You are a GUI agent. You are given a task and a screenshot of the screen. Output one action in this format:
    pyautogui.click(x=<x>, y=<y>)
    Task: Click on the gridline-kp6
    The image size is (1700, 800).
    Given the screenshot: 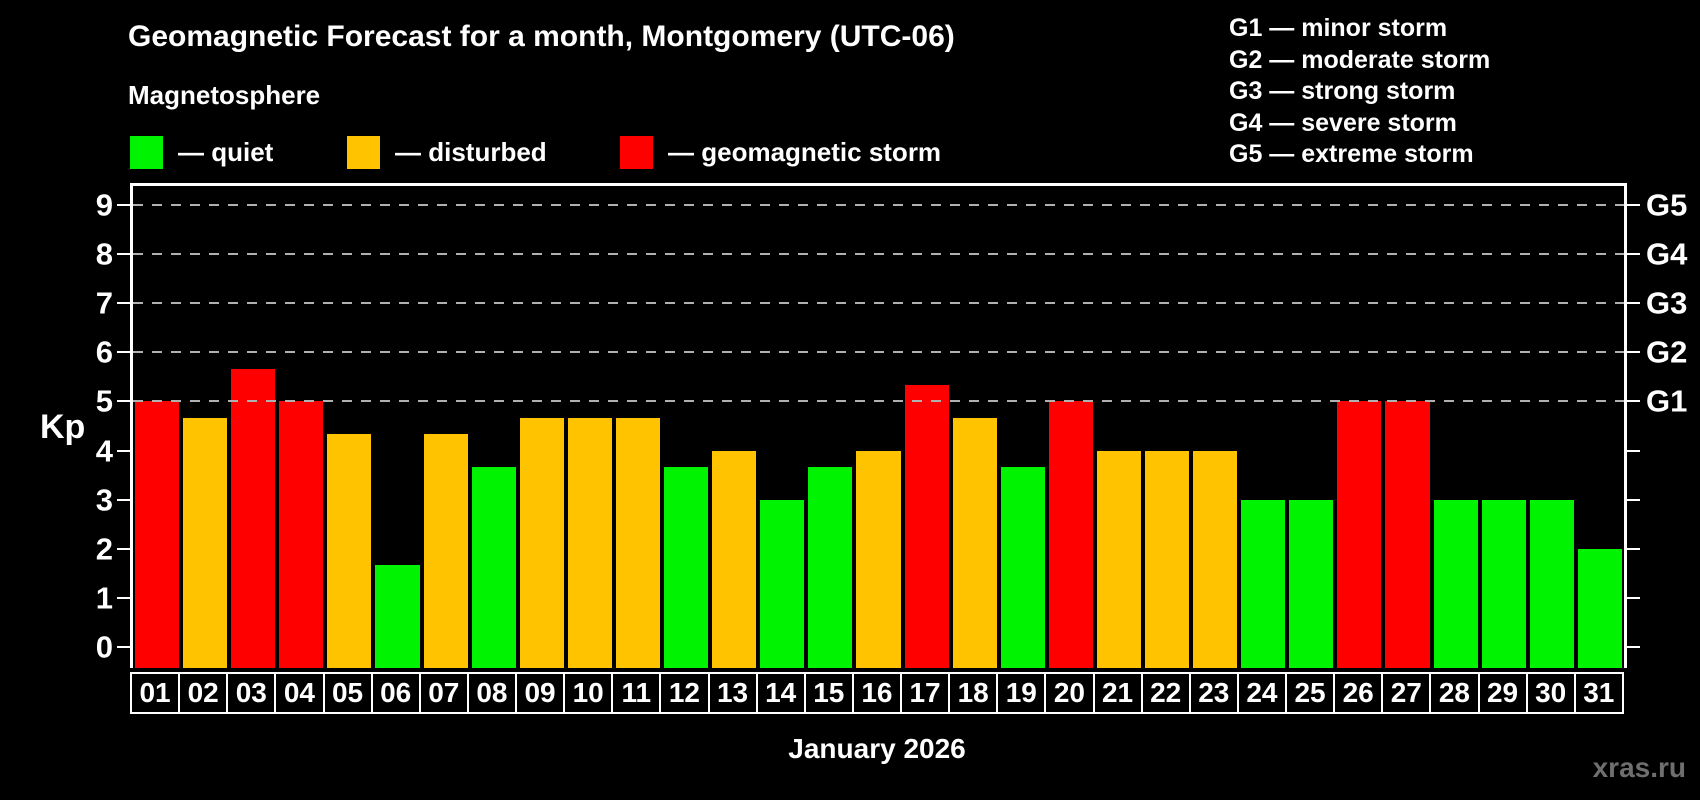 What is the action you would take?
    pyautogui.click(x=878, y=352)
    